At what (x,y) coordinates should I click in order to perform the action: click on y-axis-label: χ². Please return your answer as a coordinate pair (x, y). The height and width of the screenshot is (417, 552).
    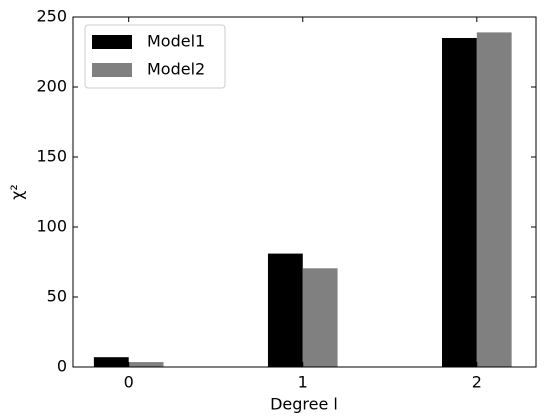
    Looking at the image, I should click on (17, 192).